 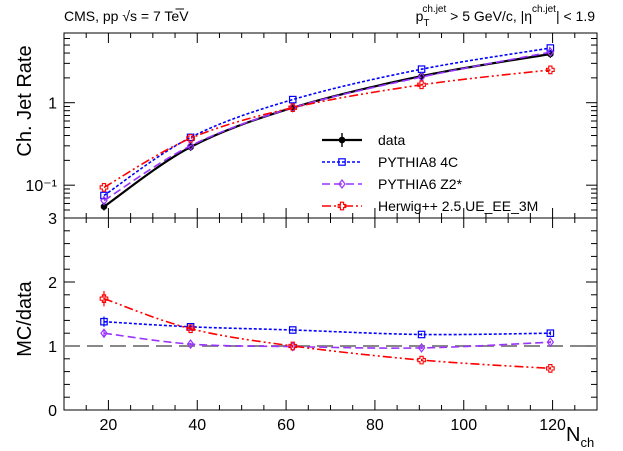 What do you see at coordinates (580, 437) in the screenshot?
I see `x-axis-label: Nch` at bounding box center [580, 437].